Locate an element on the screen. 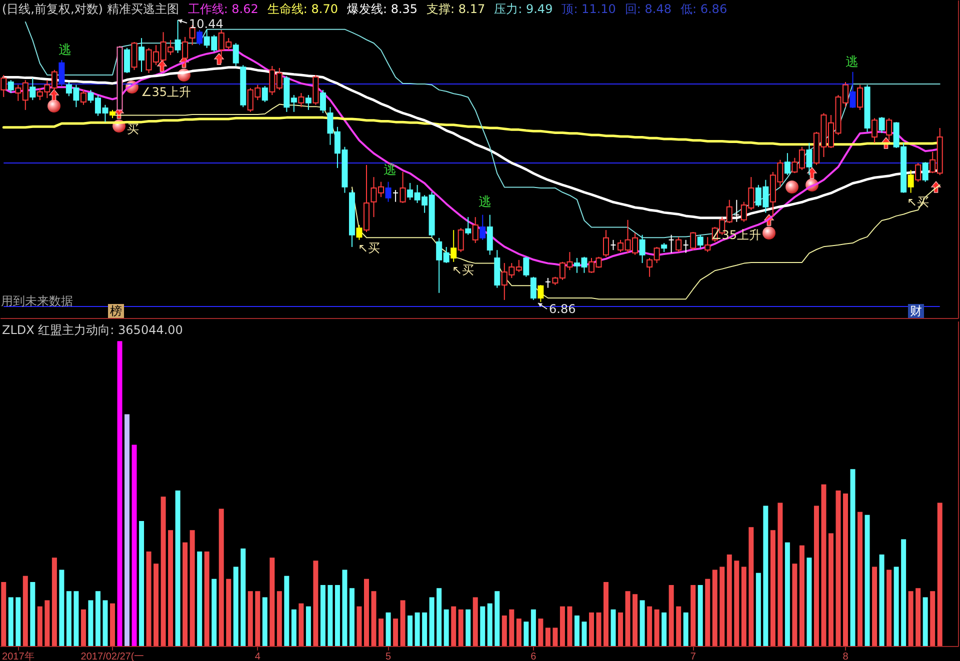 The width and height of the screenshot is (960, 661). text: 顶: 11.10 is located at coordinates (589, 9).